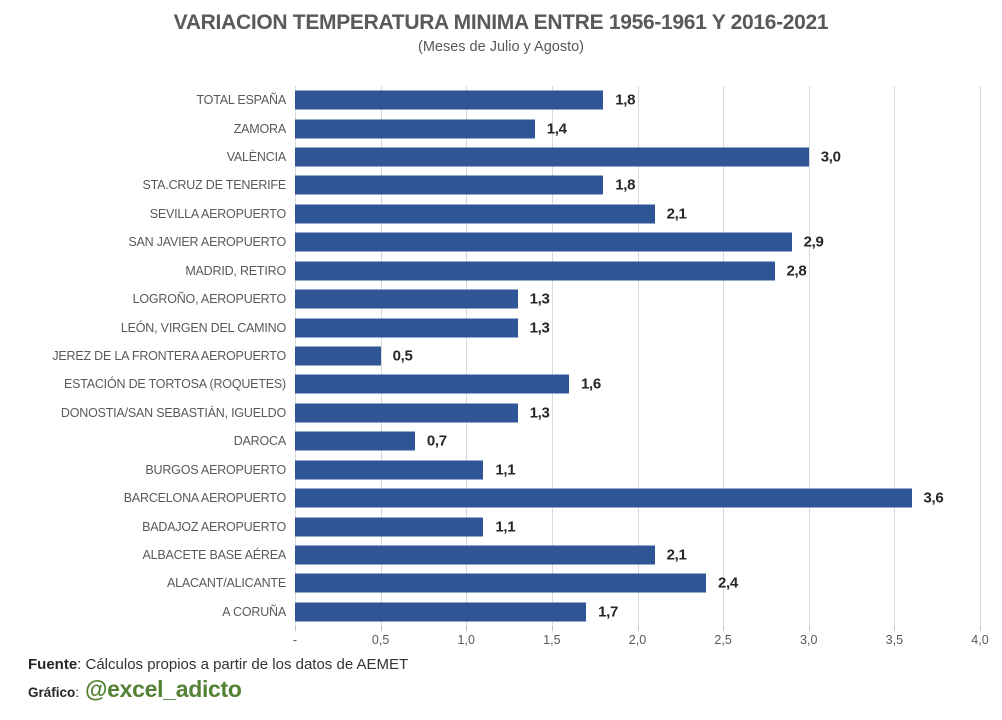 This screenshot has width=1002, height=720. I want to click on category-label: DAROCA, so click(259, 441).